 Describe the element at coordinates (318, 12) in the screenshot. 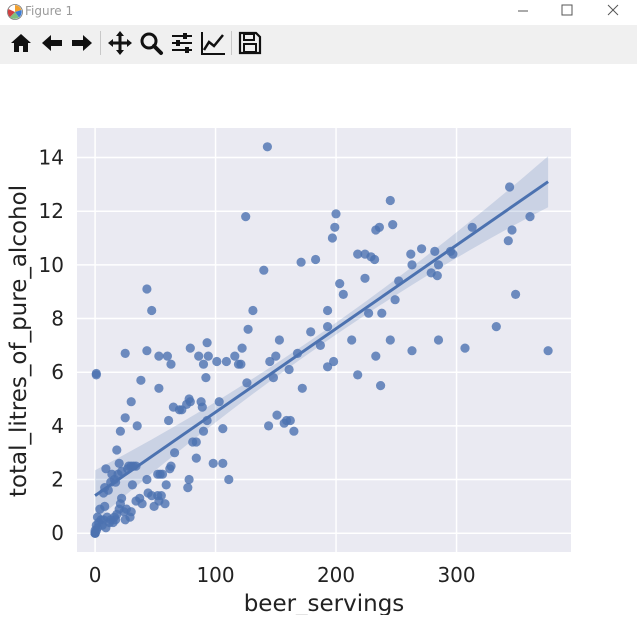

I see `window-title-bar: Figure 1` at that location.